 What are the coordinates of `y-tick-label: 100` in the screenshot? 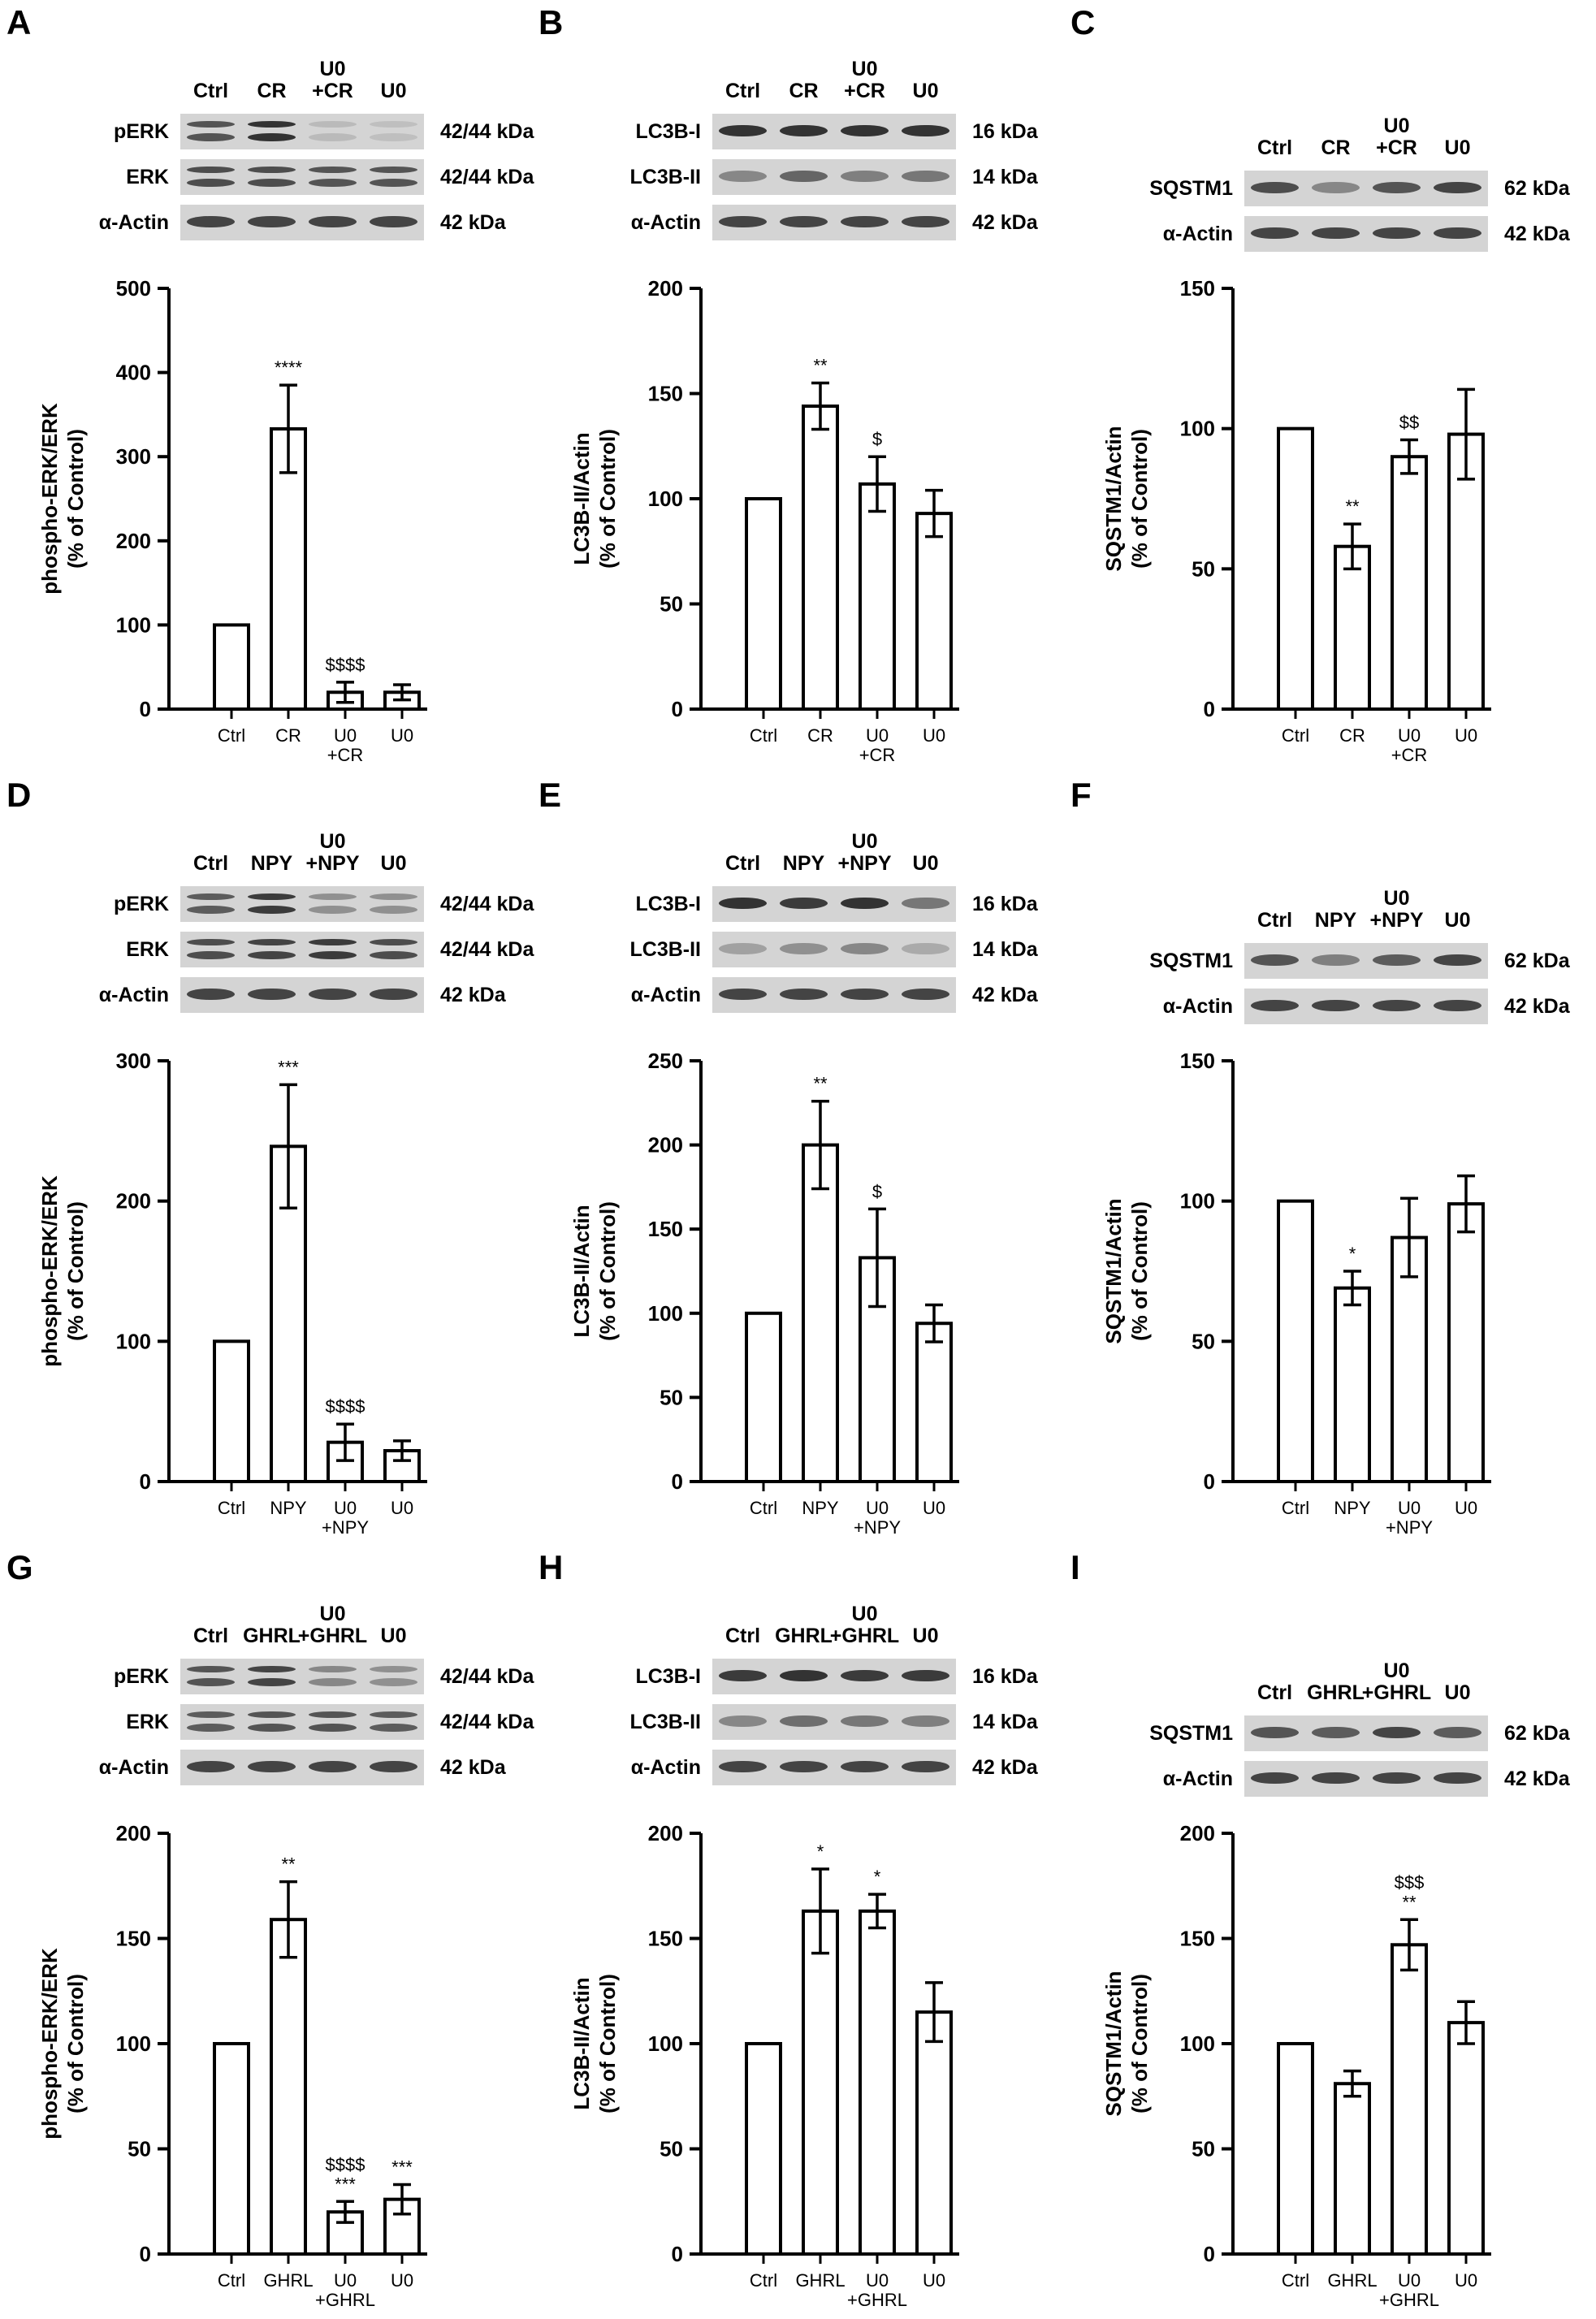 It's located at (665, 2043).